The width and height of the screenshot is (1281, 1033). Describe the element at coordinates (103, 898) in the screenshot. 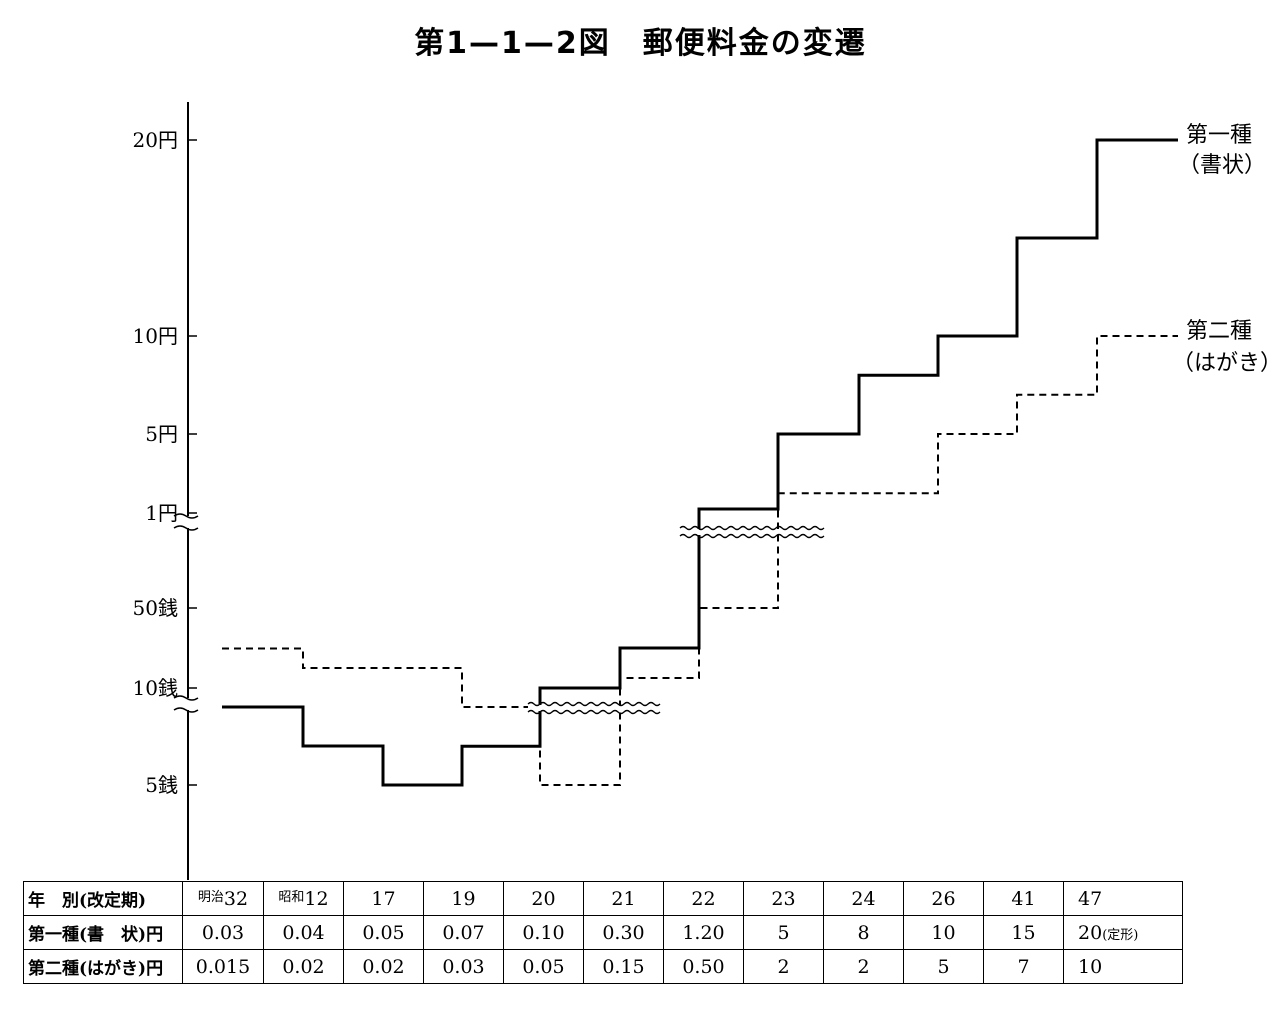

I see `table-header-label: 年 別(改定期)` at that location.